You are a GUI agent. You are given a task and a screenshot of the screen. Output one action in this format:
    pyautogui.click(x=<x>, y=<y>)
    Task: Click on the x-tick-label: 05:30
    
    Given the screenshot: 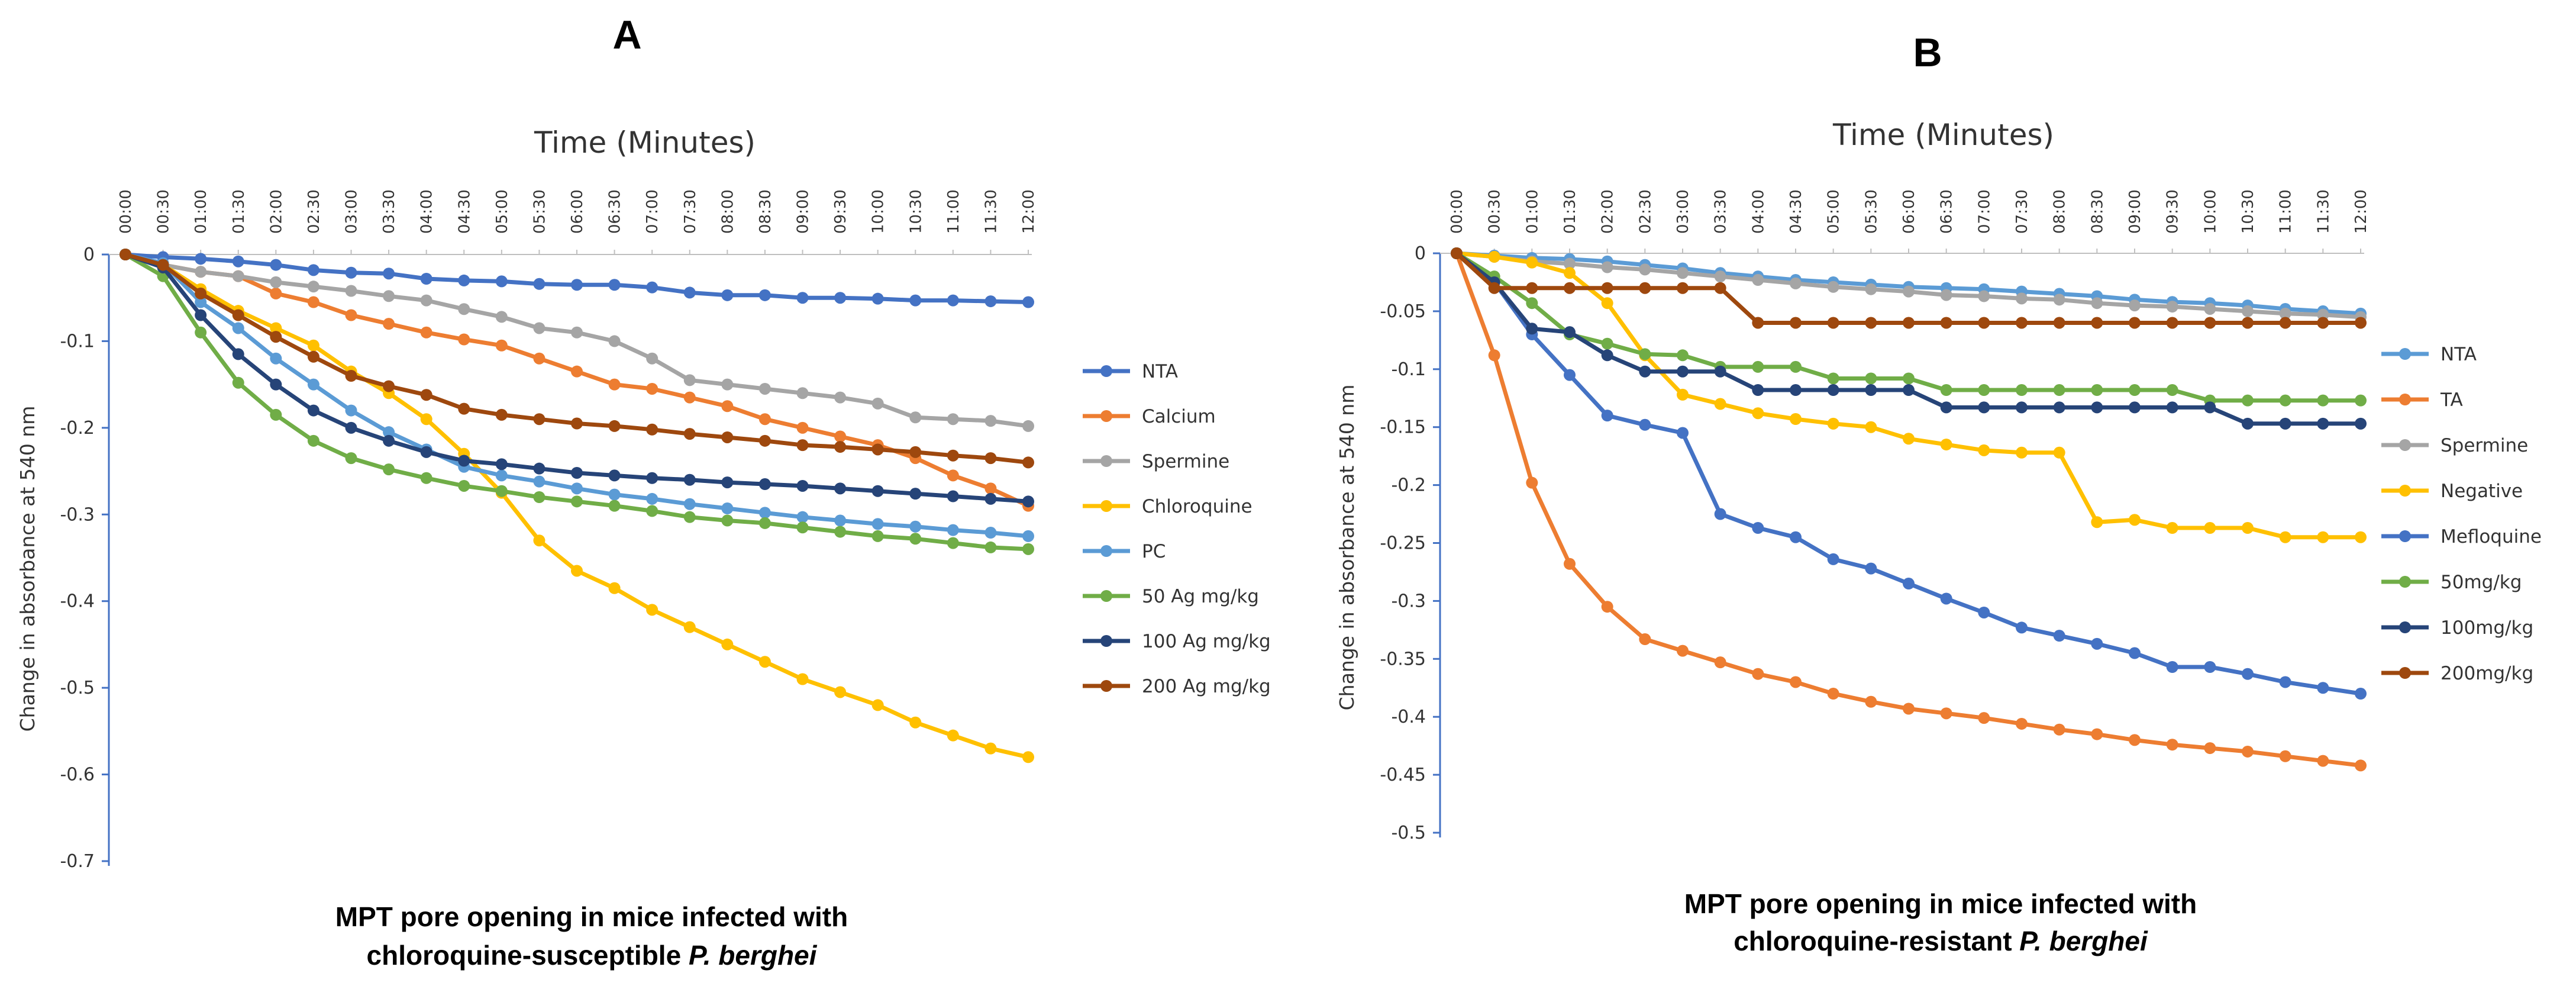 What is the action you would take?
    pyautogui.click(x=1871, y=211)
    